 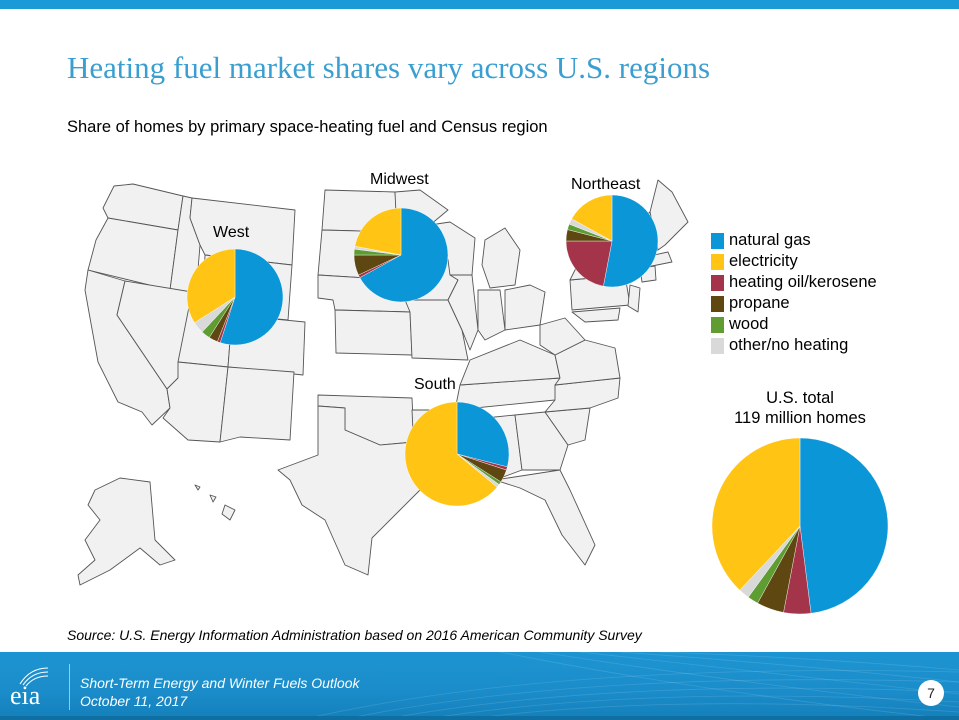 I want to click on state-indiana, so click(x=491, y=315).